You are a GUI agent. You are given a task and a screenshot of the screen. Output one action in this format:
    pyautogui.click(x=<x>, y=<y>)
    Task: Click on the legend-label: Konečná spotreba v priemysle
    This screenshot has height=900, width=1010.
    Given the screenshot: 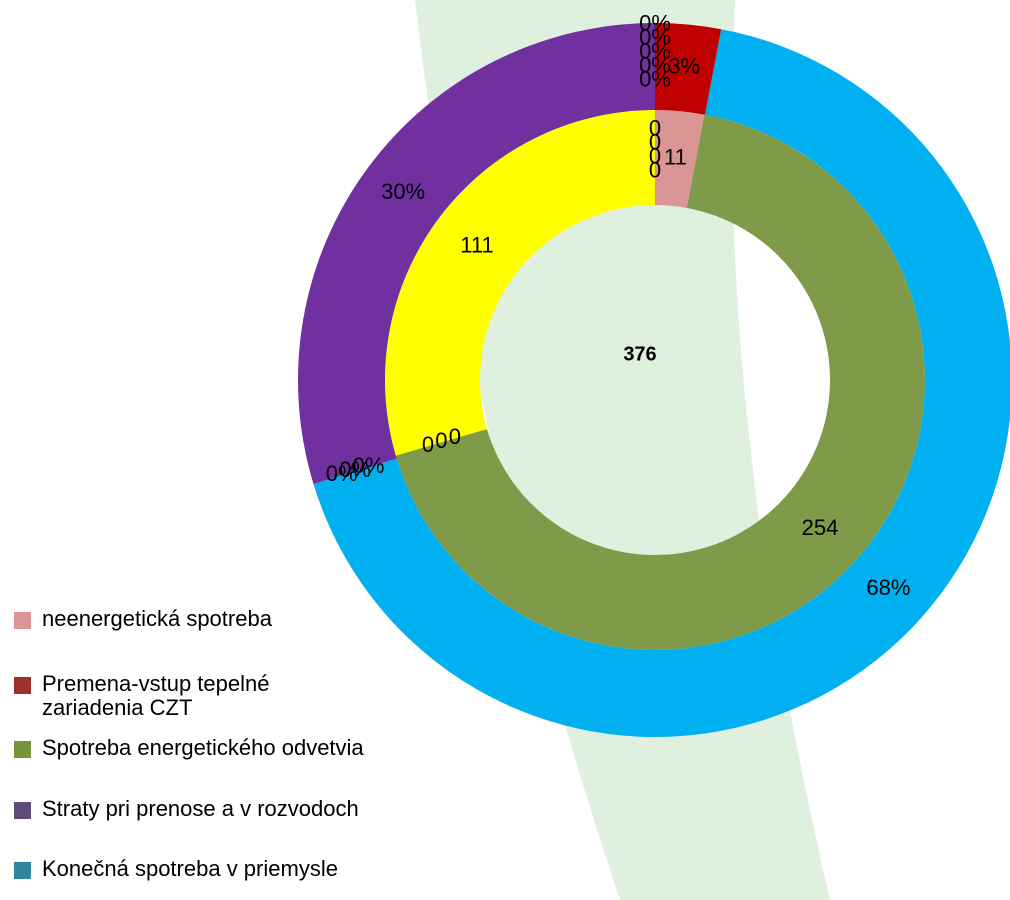 What is the action you would take?
    pyautogui.click(x=190, y=868)
    